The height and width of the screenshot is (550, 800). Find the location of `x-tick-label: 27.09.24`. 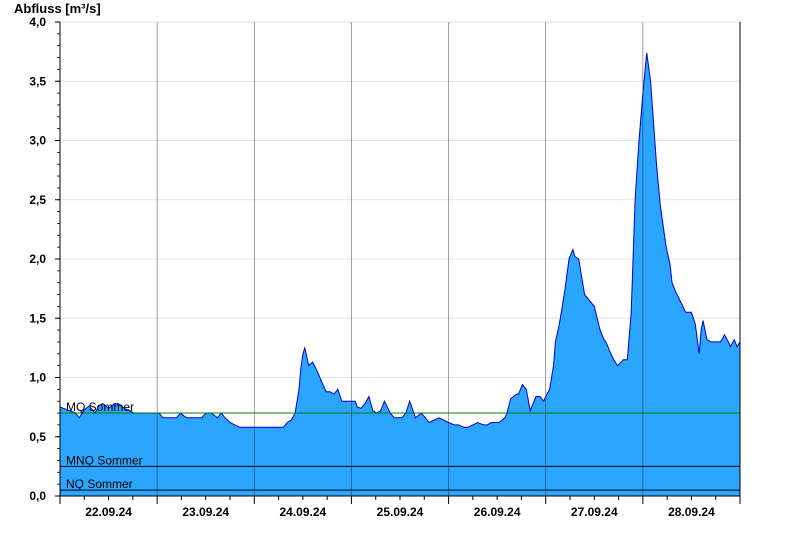

x-tick-label: 27.09.24 is located at coordinates (594, 512).